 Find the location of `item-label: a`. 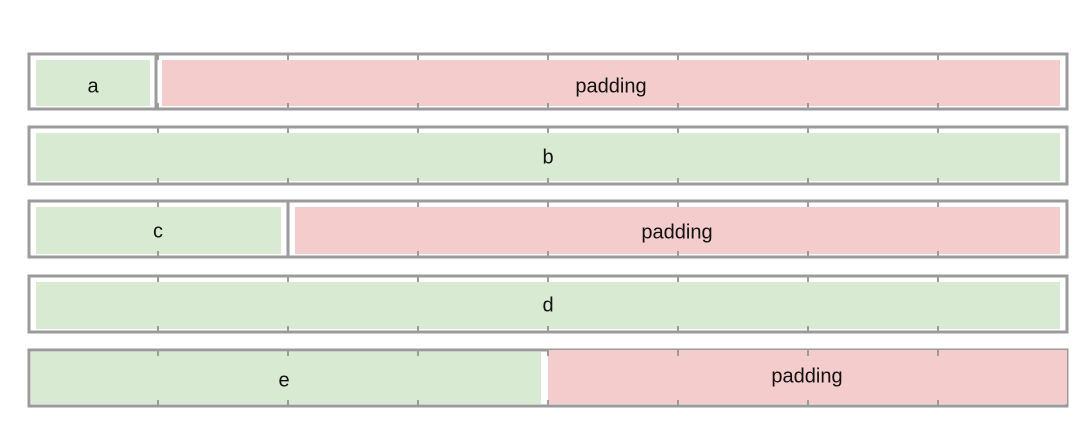

item-label: a is located at coordinates (93, 86).